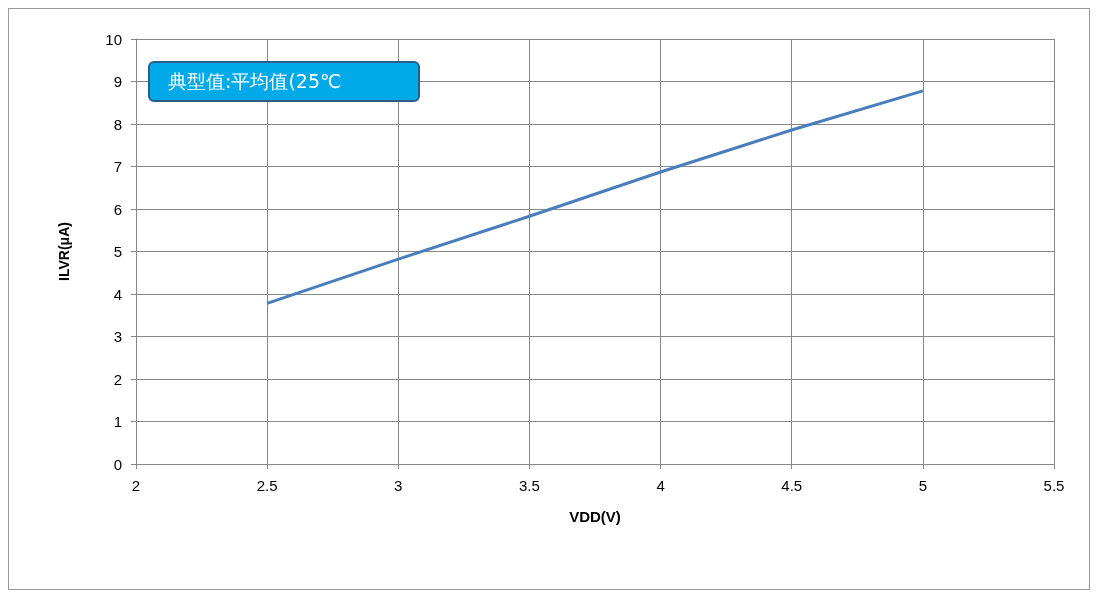  I want to click on y-tick-label: 8, so click(117, 124).